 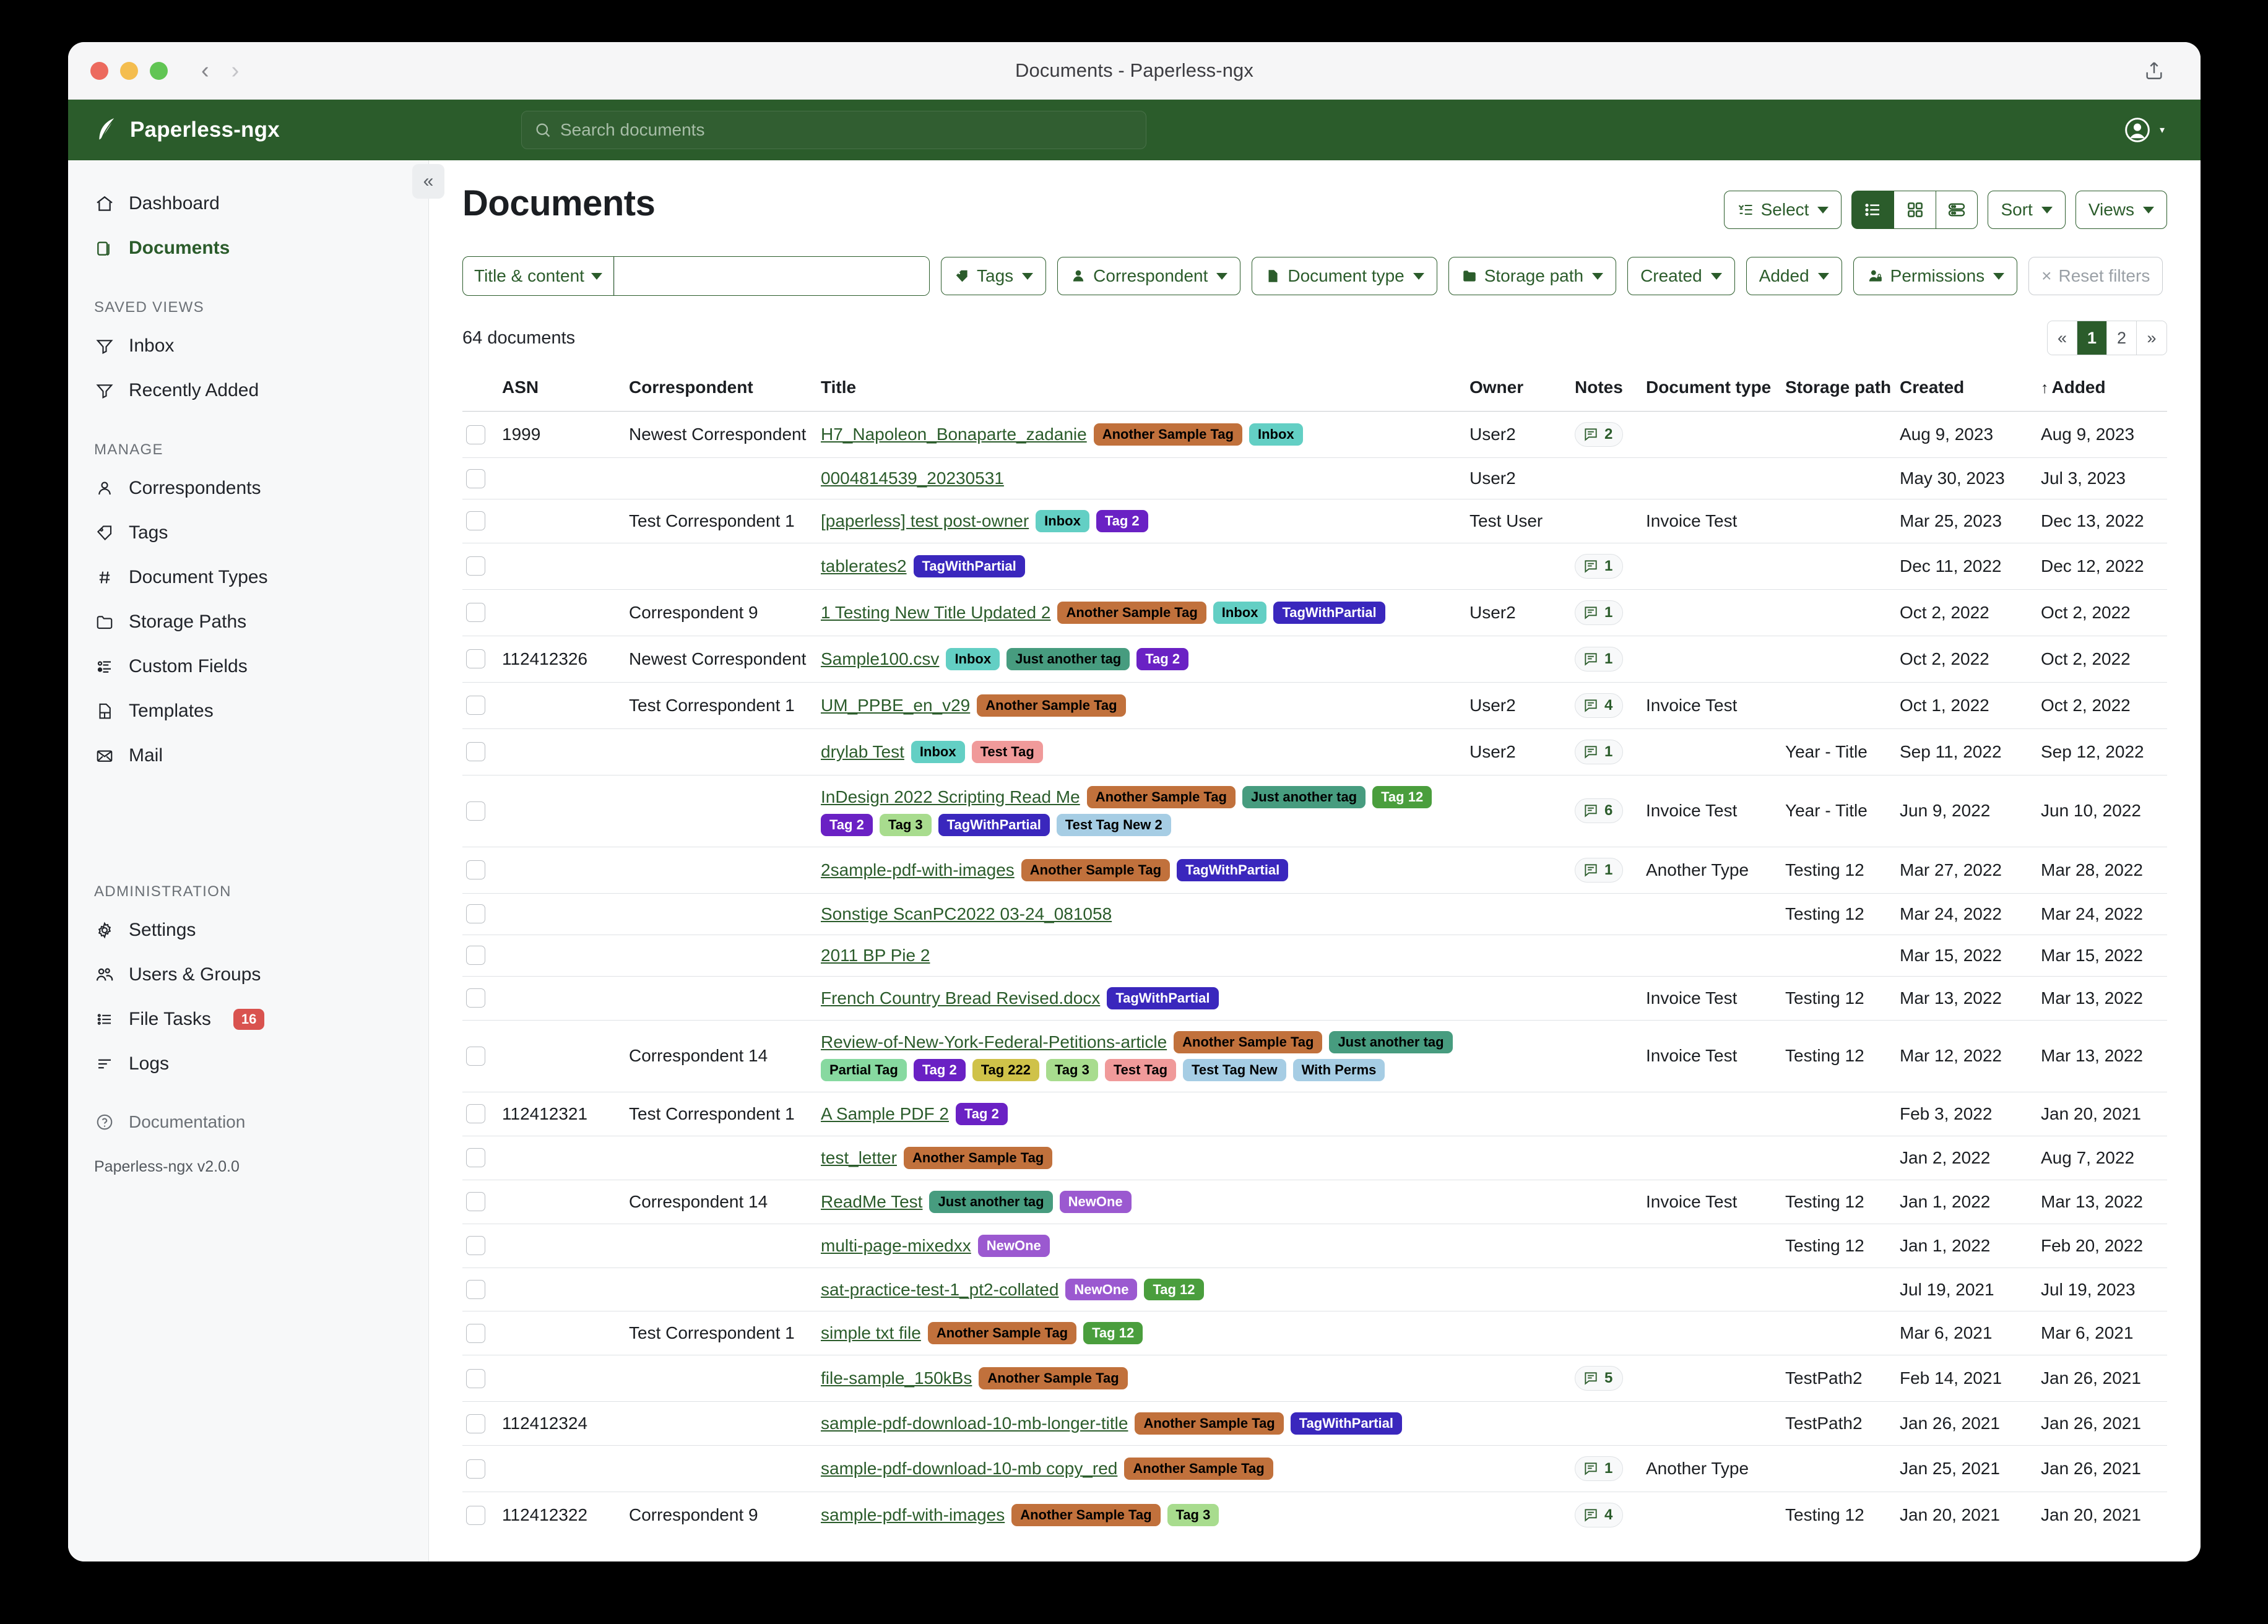 I want to click on header-created: Created, so click(x=1932, y=387).